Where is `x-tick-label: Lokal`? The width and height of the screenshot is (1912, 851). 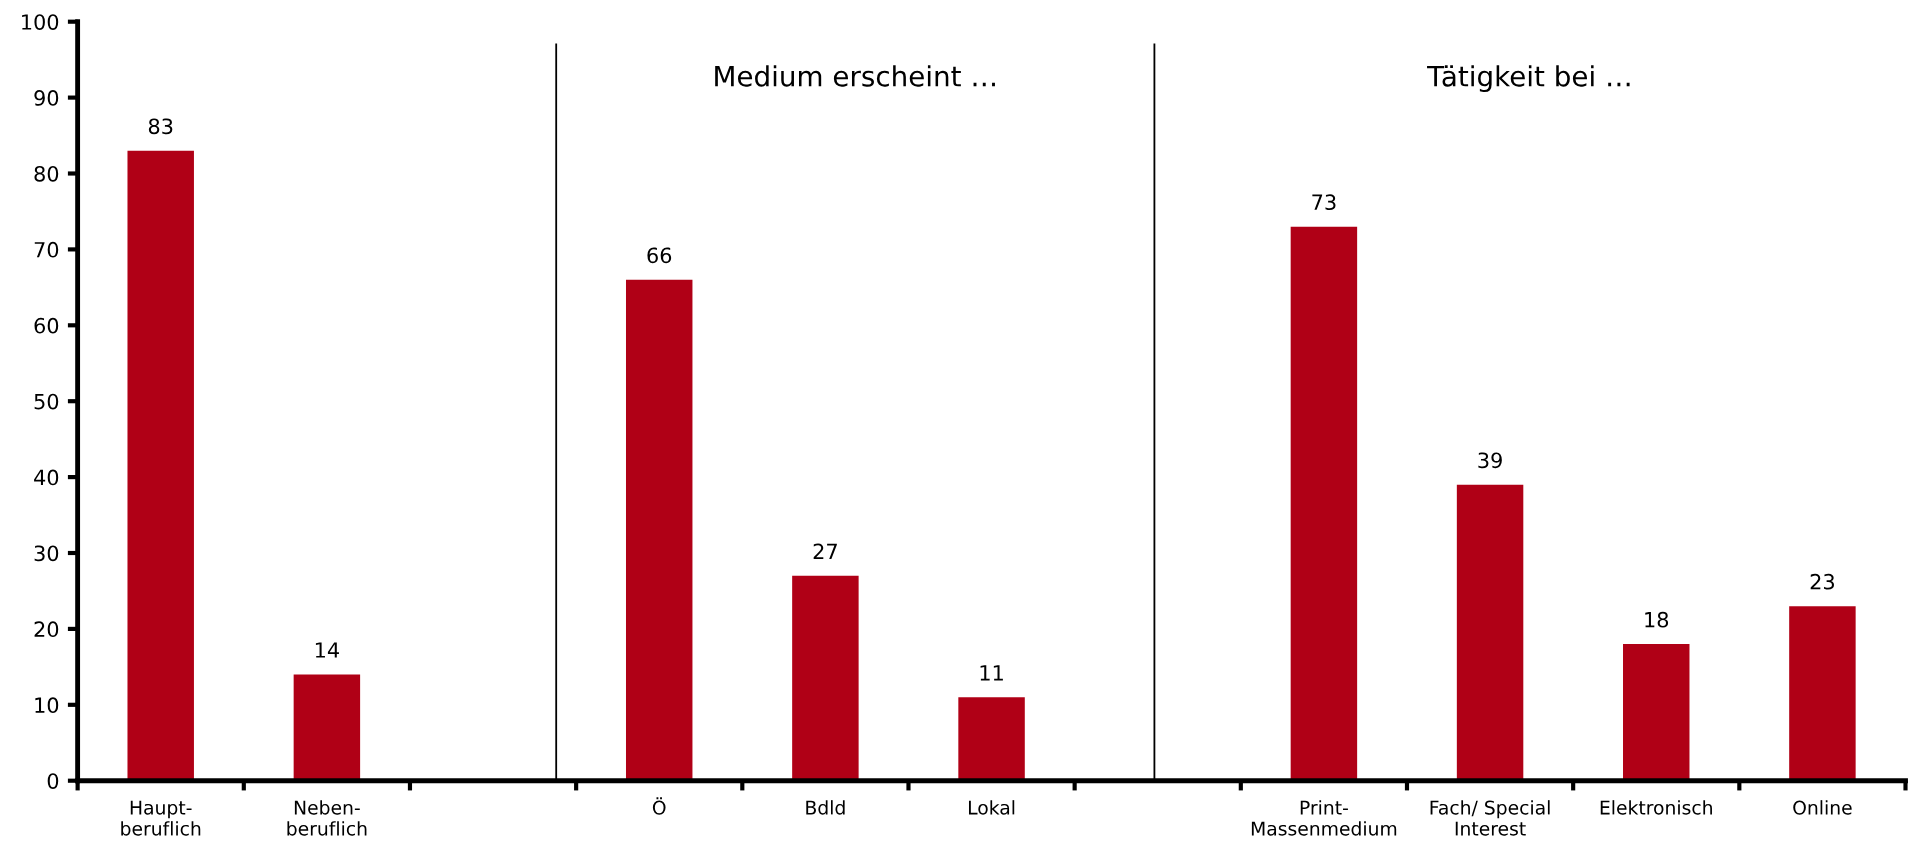
x-tick-label: Lokal is located at coordinates (991, 807).